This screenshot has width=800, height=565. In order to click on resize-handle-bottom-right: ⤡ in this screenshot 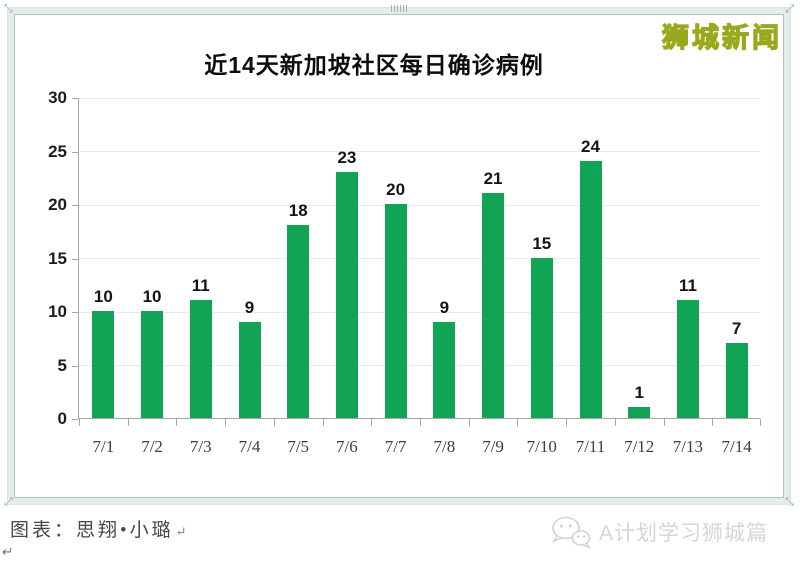, I will do `click(789, 502)`.